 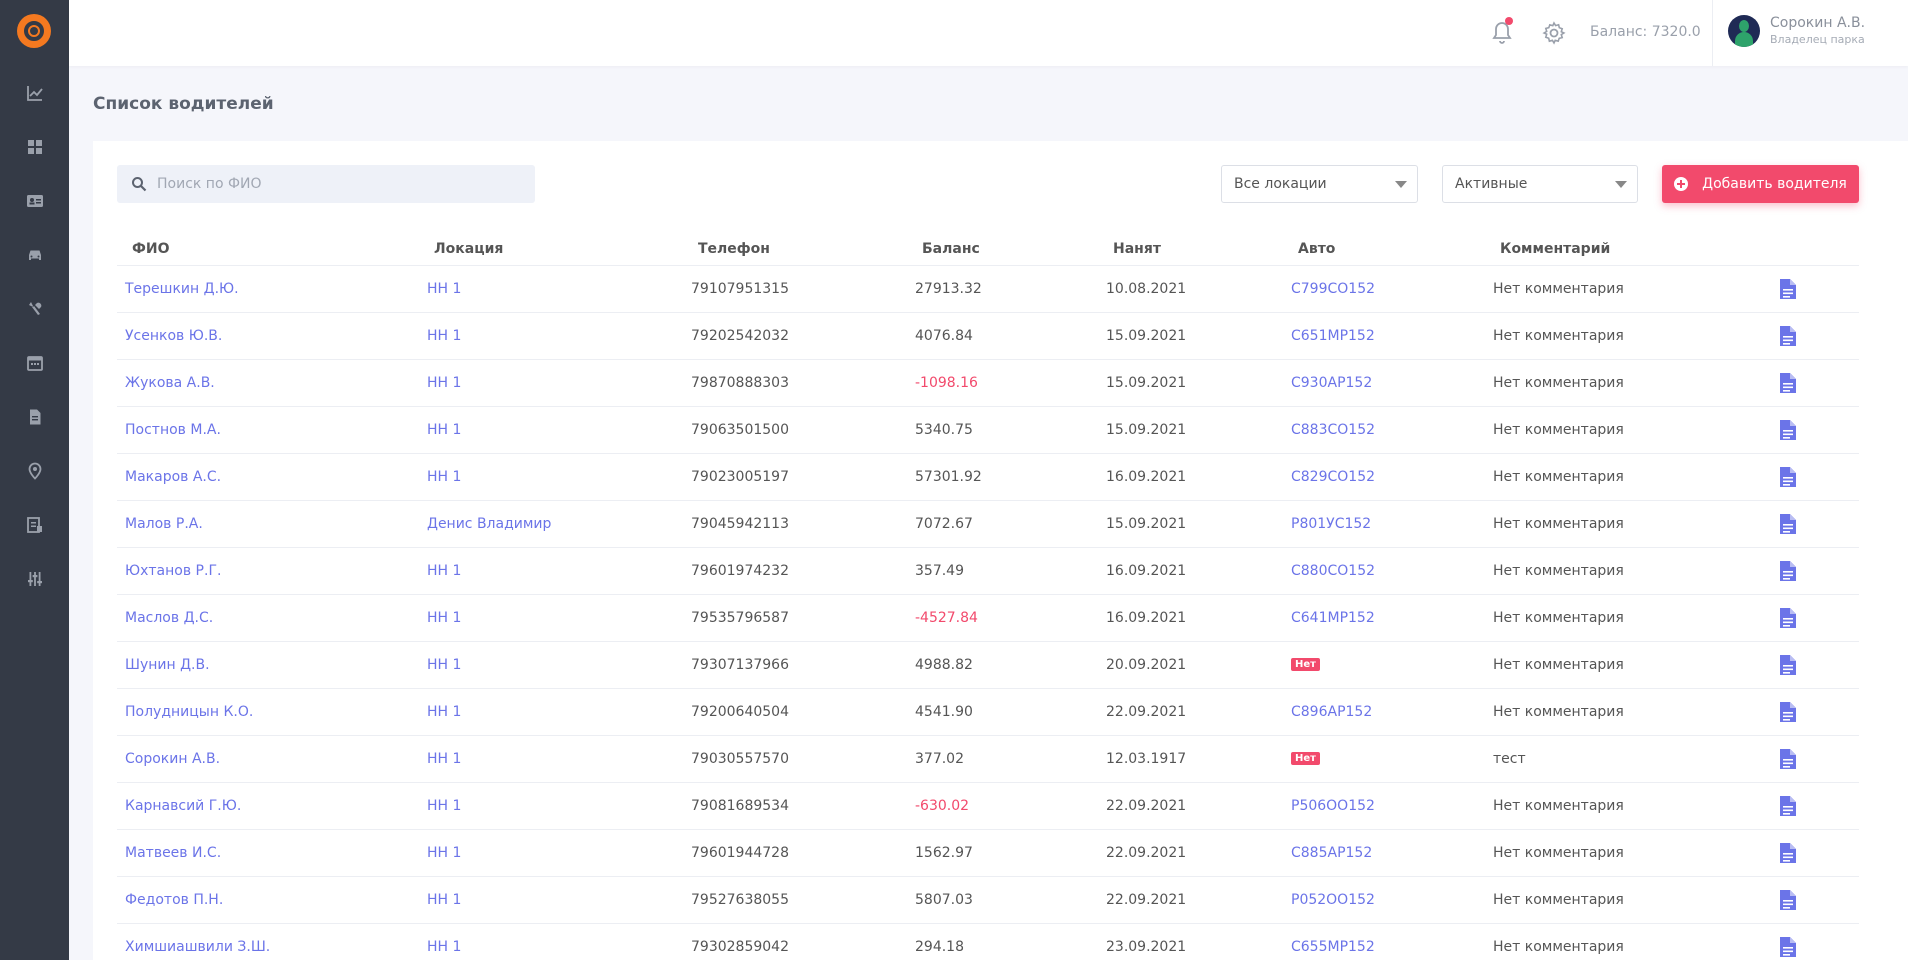 I want to click on driver-name-link: Малов Р.А., so click(x=164, y=524).